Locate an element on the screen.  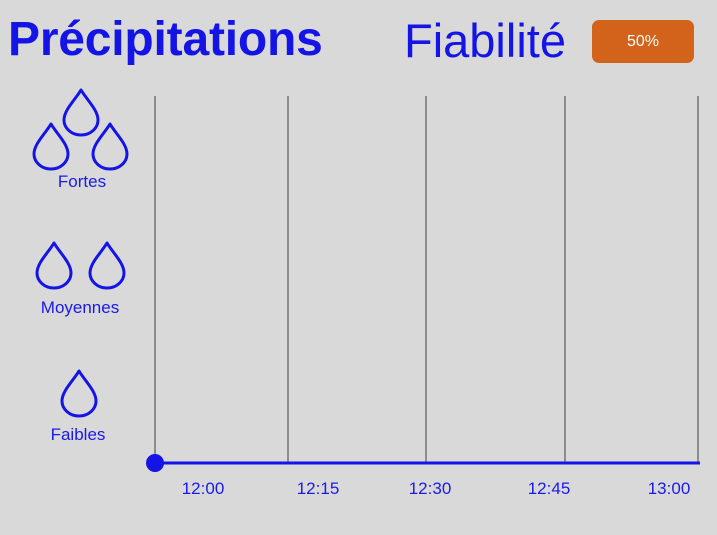
time-tick-label: 13:00 is located at coordinates (669, 488).